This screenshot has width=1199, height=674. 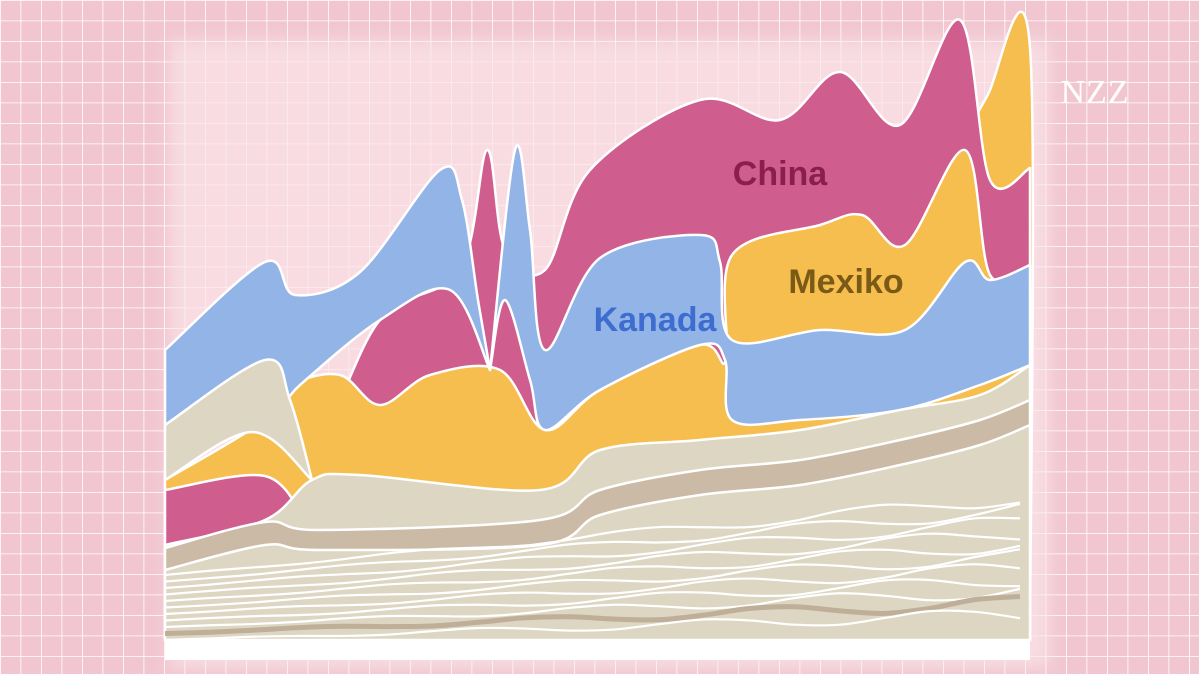 What do you see at coordinates (845, 282) in the screenshot?
I see `label-mexiko: Mexiko` at bounding box center [845, 282].